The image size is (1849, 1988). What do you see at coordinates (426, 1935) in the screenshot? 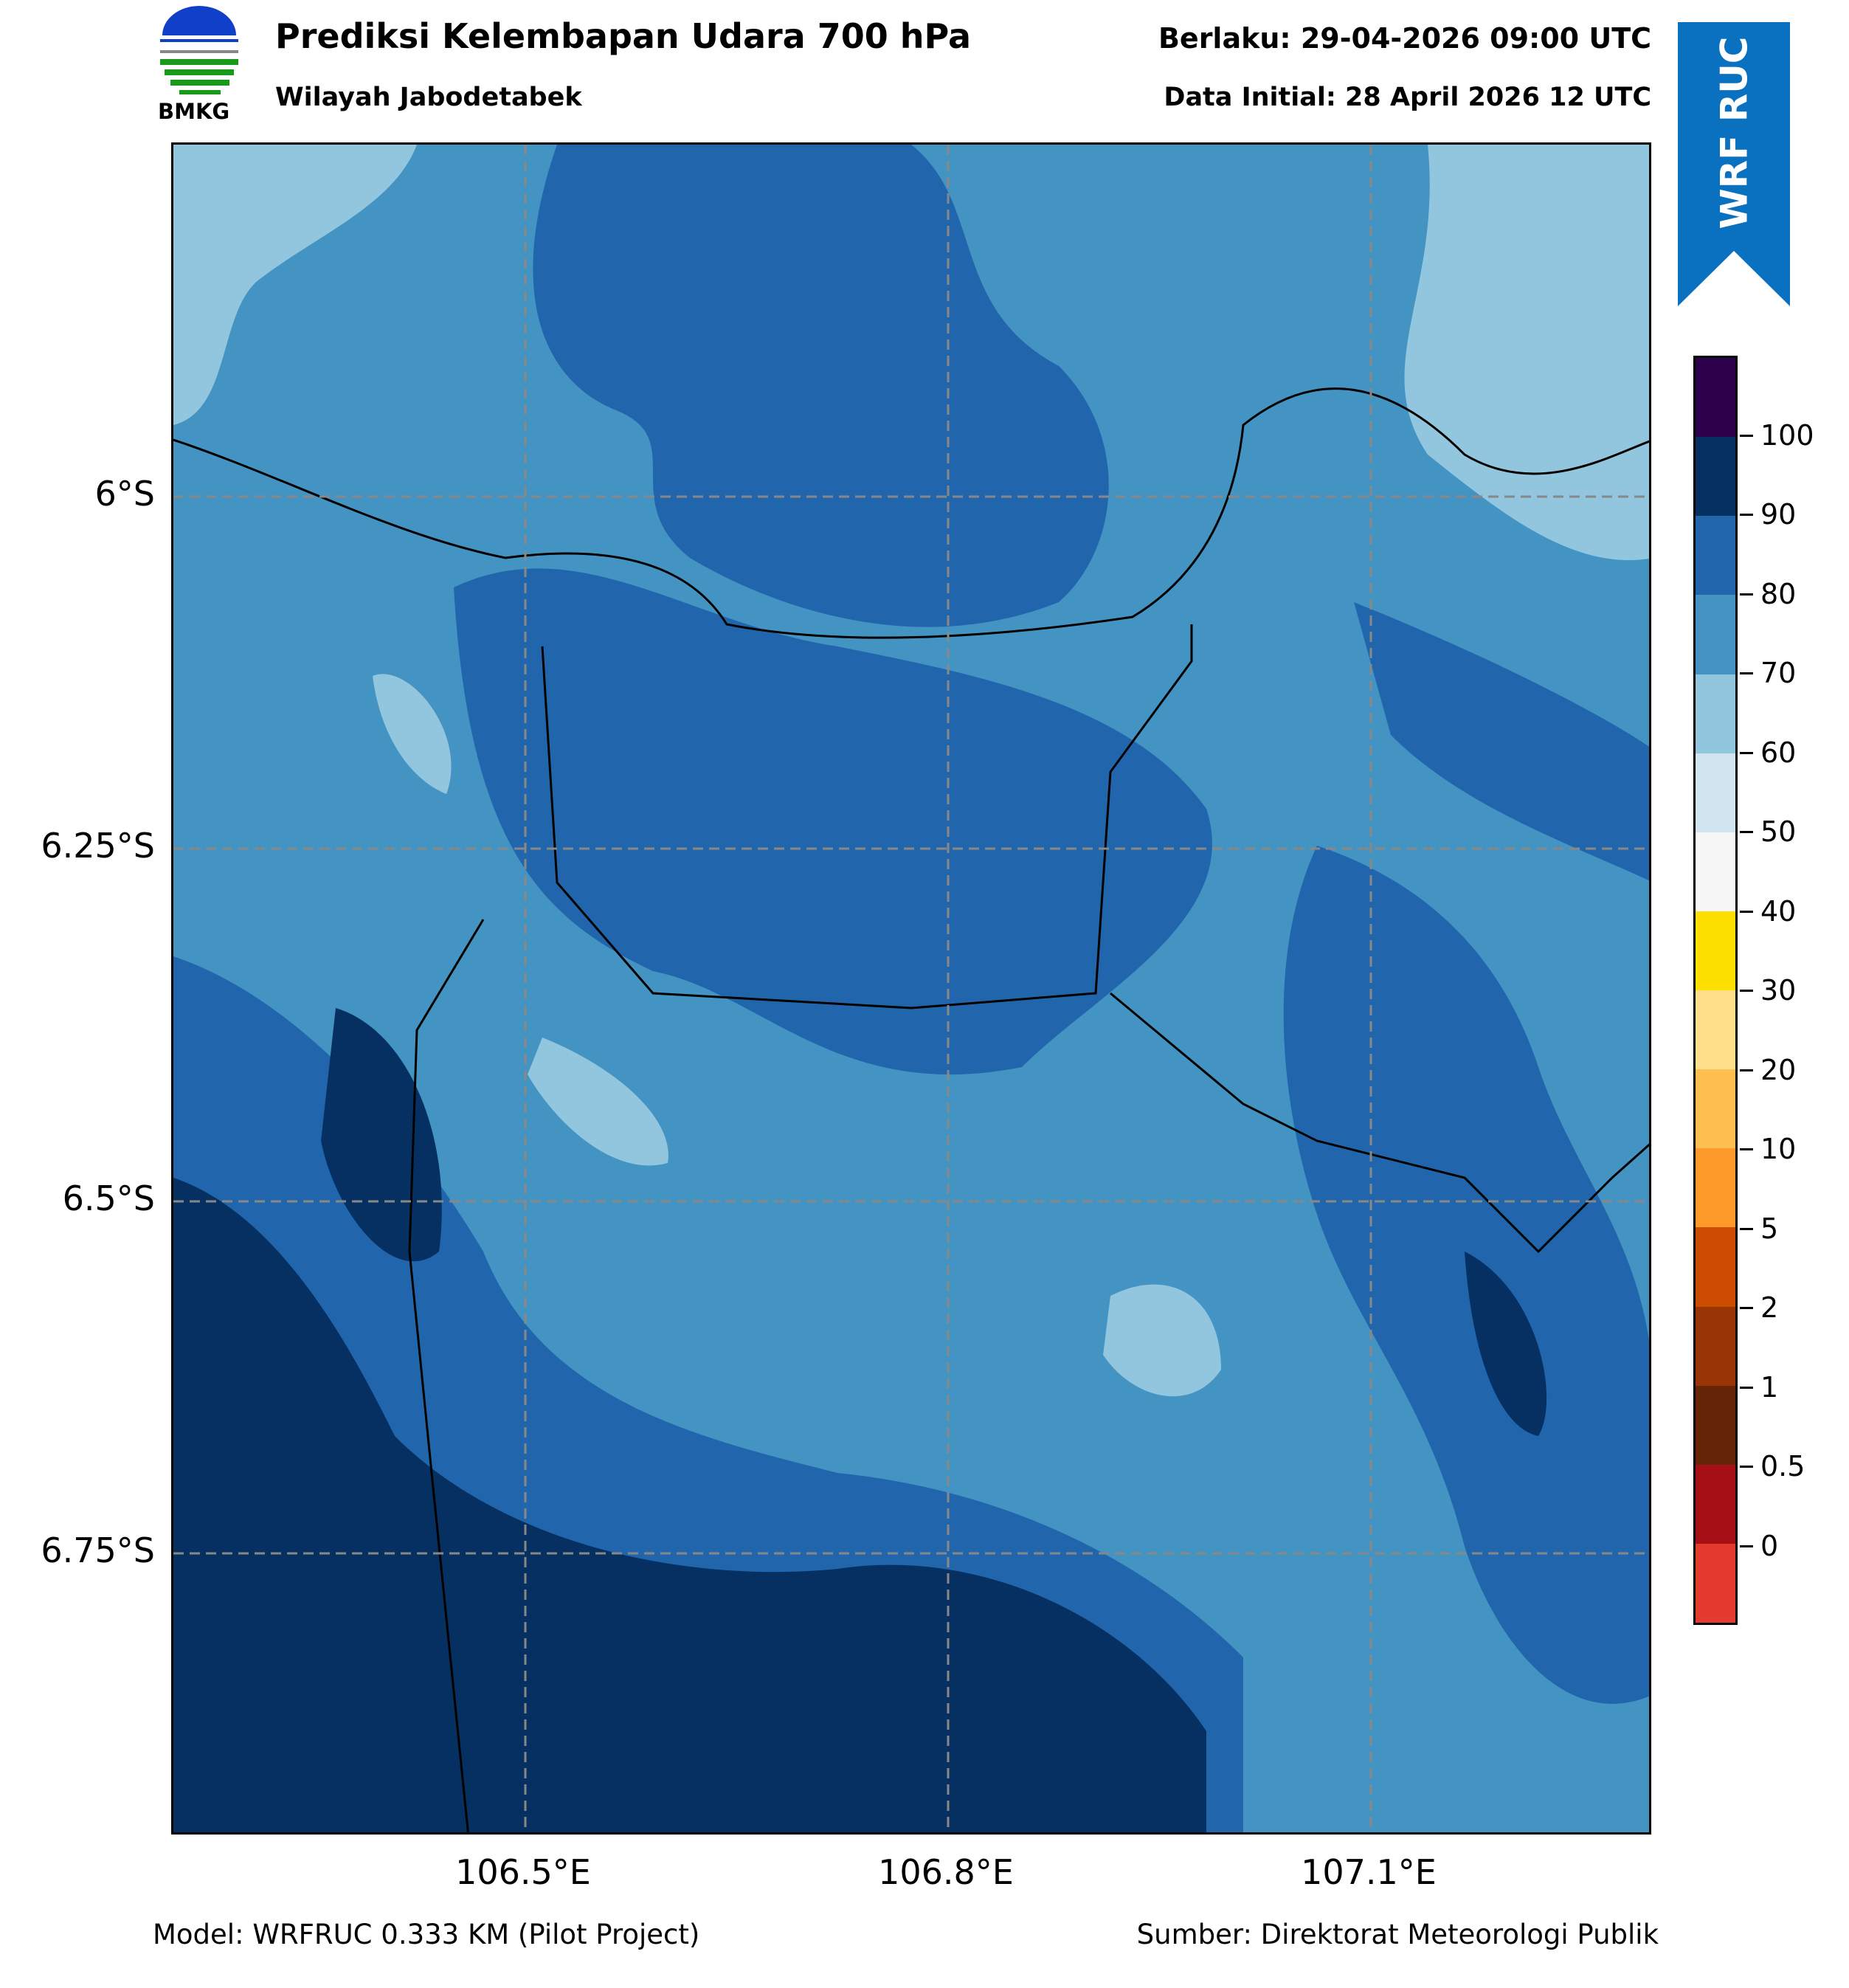
I see `model-info: Model: WRFRUC 0.333 KM (Pilot Project)` at bounding box center [426, 1935].